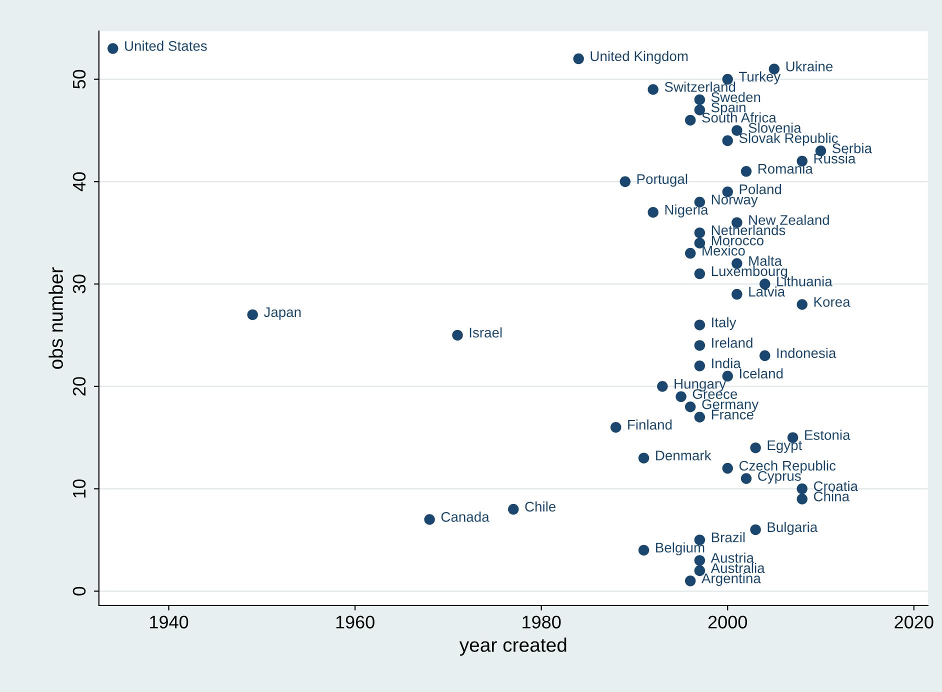 Image resolution: width=942 pixels, height=692 pixels. What do you see at coordinates (684, 455) in the screenshot?
I see `annotation: Denmark` at bounding box center [684, 455].